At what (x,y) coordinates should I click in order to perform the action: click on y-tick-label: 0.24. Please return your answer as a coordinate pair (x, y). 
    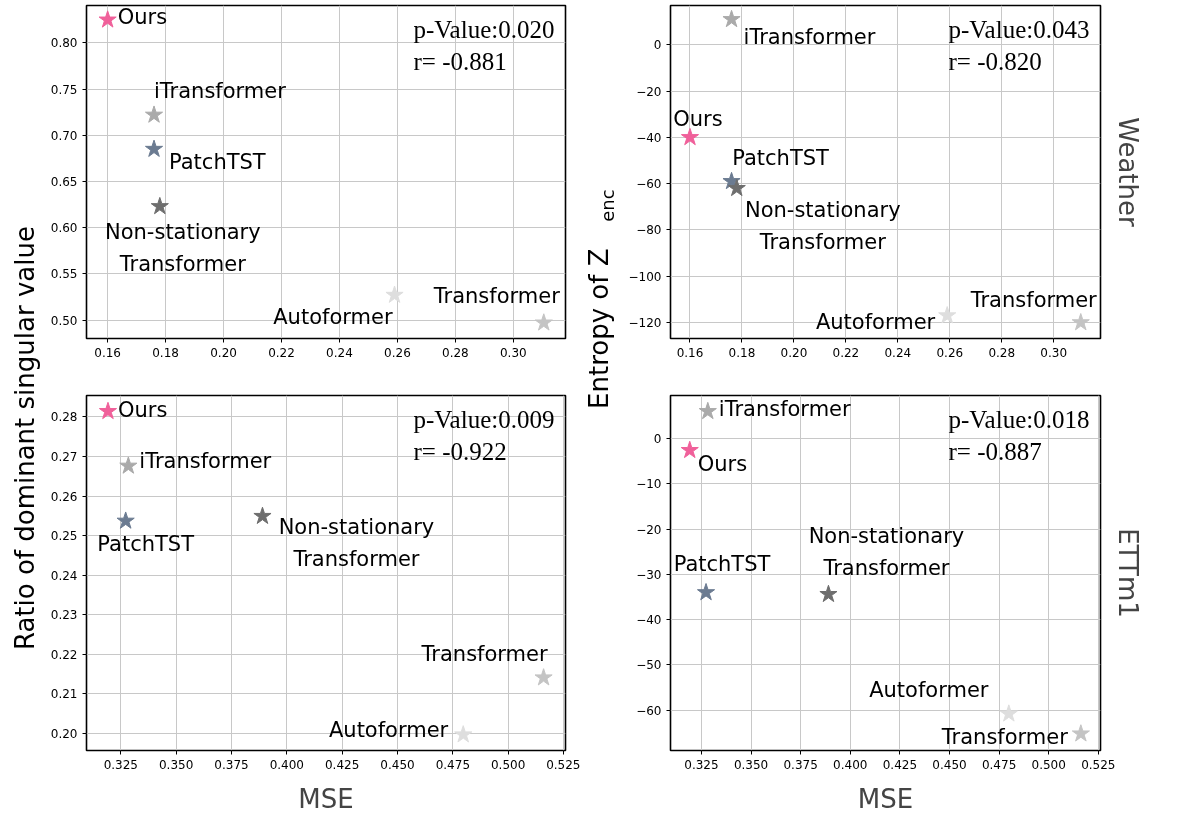
    Looking at the image, I should click on (64, 575).